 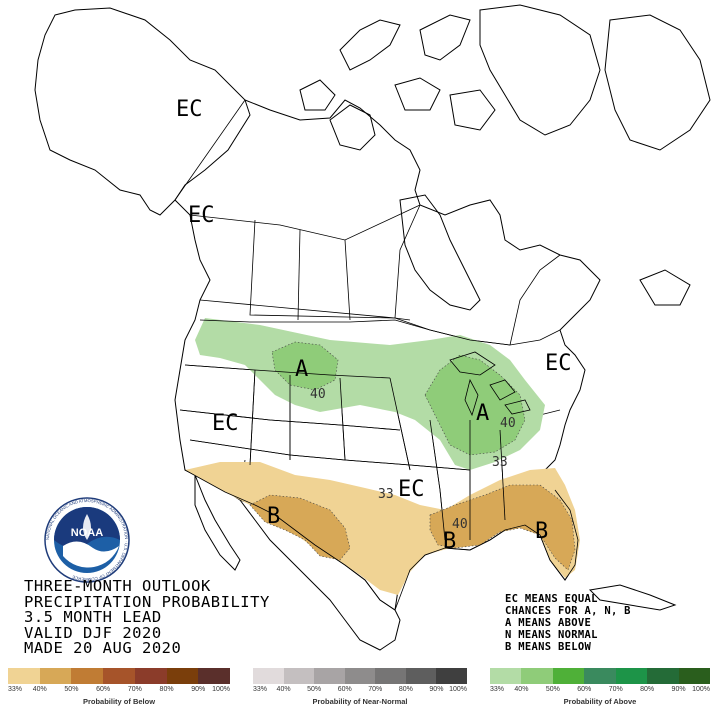 What do you see at coordinates (103, 689) in the screenshot?
I see `legend-tick-below-3: 60%` at bounding box center [103, 689].